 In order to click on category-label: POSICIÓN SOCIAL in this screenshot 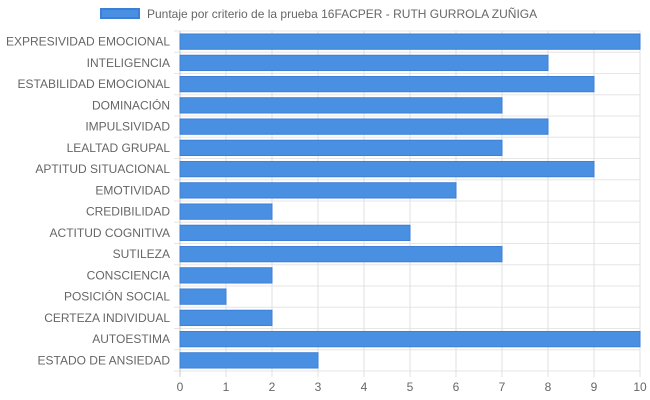, I will do `click(117, 296)`.